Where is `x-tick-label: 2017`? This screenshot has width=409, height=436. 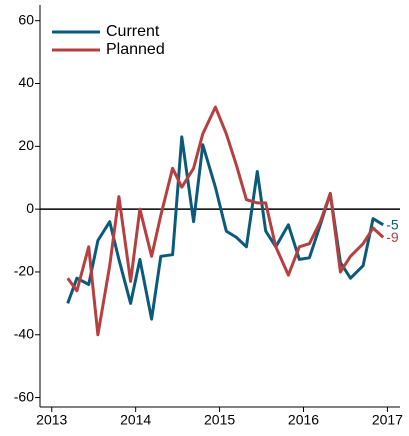 x-tick-label: 2017 is located at coordinates (387, 420).